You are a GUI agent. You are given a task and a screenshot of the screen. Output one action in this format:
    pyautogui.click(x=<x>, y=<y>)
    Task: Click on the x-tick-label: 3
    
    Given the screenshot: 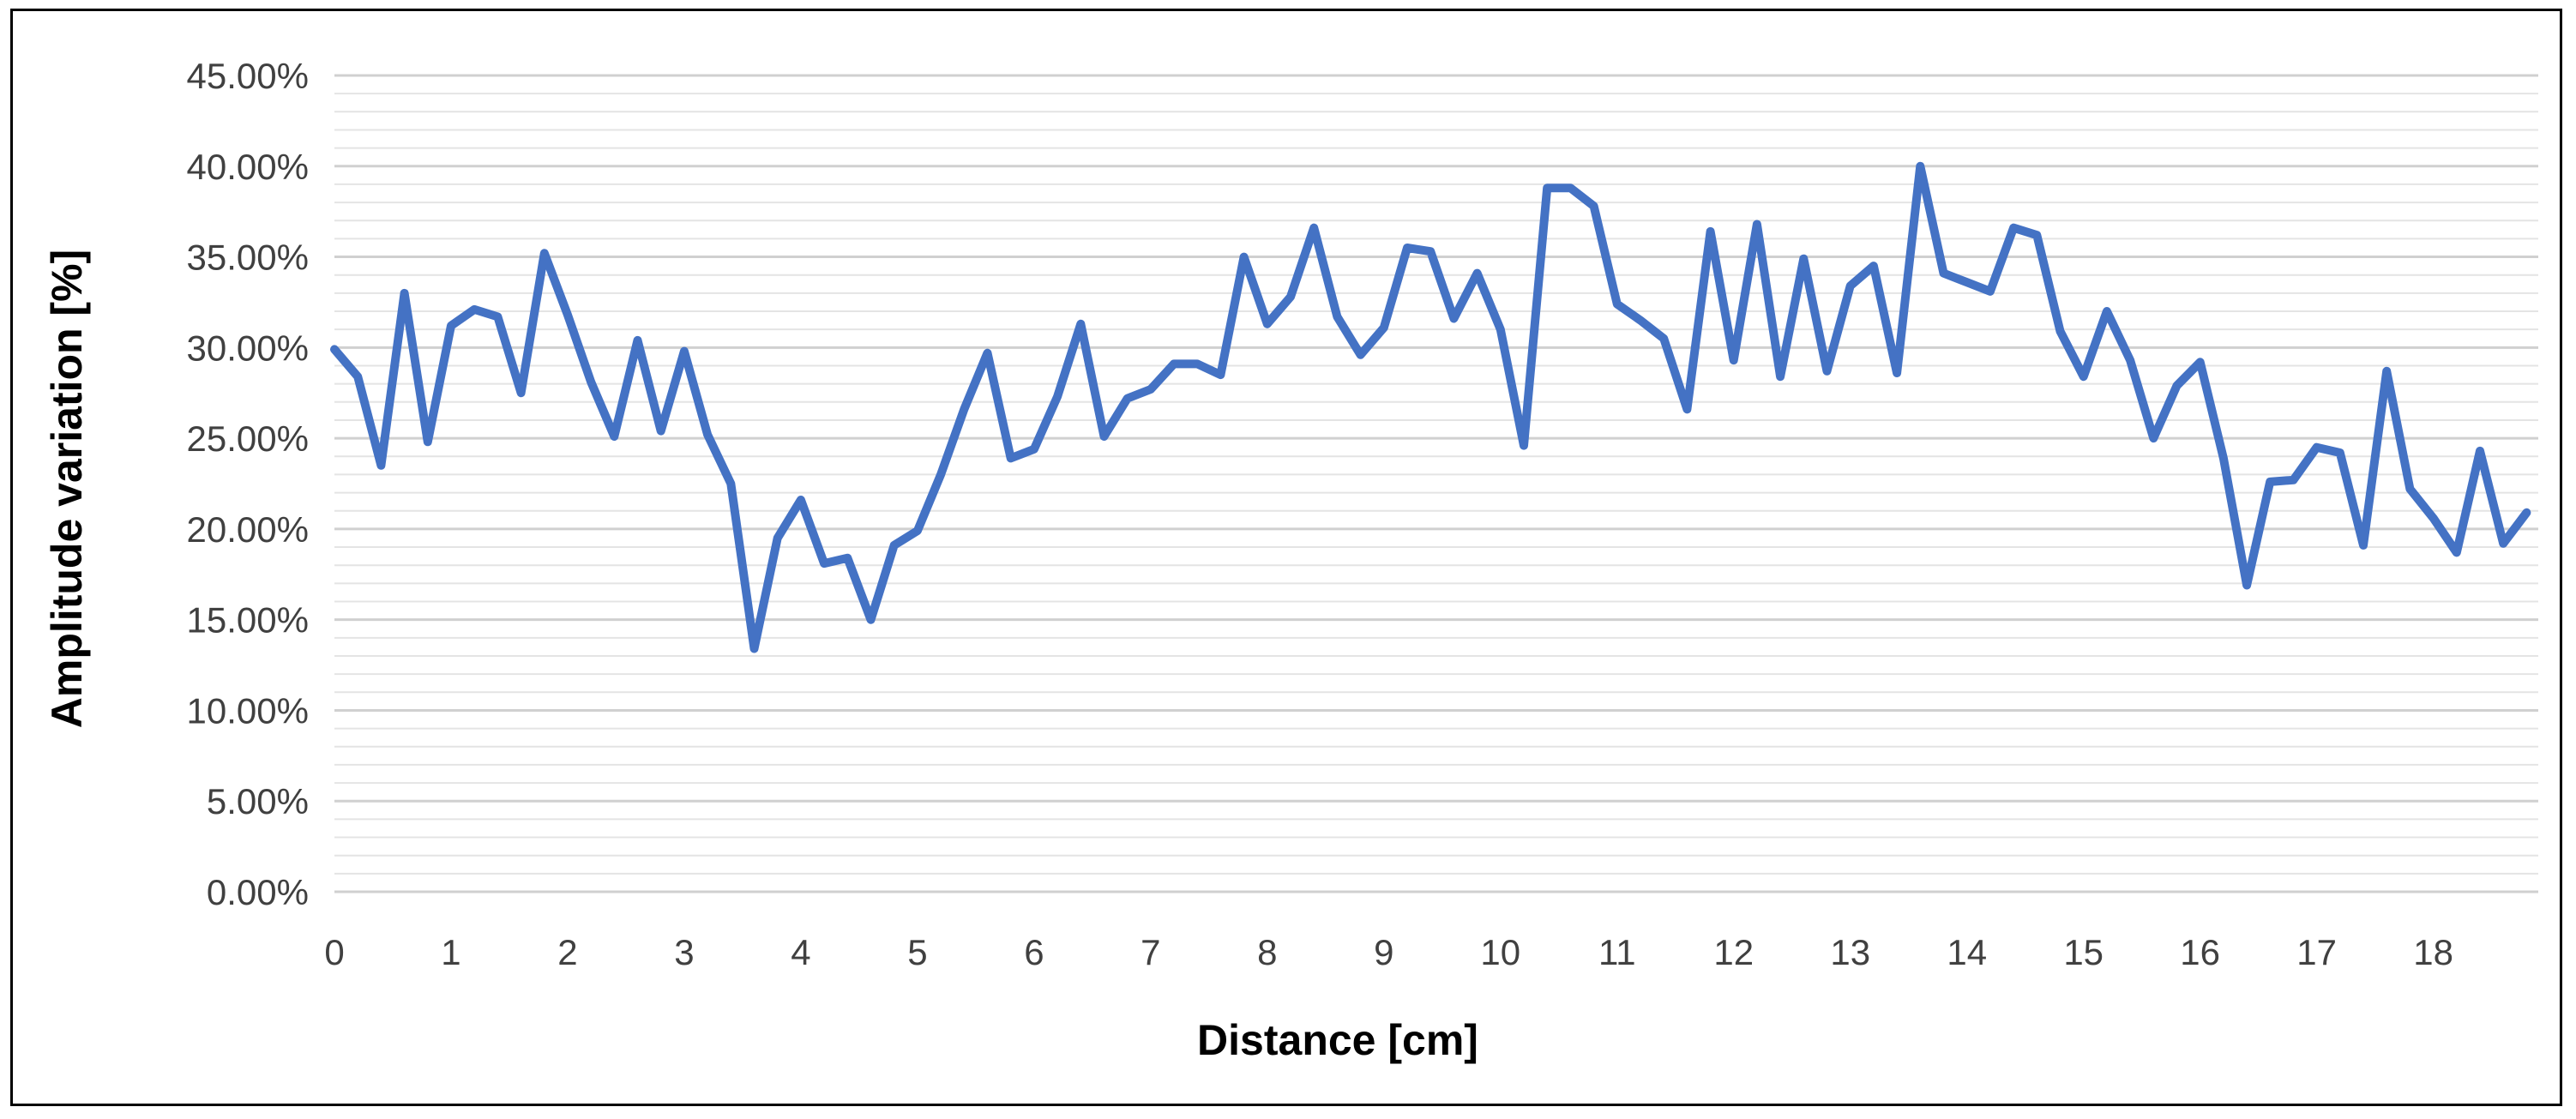 What is the action you would take?
    pyautogui.click(x=684, y=952)
    